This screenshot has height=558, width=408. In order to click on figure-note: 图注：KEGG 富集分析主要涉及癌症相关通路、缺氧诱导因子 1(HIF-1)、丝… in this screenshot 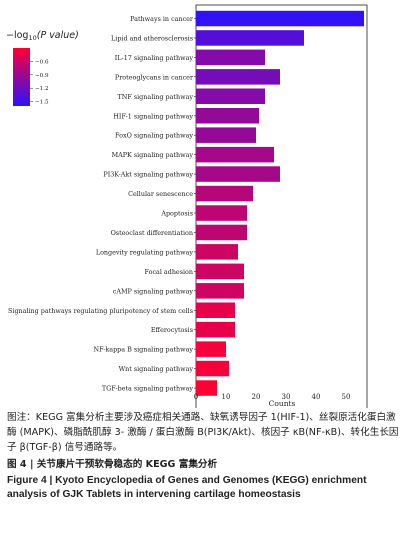, I will do `click(203, 432)`.